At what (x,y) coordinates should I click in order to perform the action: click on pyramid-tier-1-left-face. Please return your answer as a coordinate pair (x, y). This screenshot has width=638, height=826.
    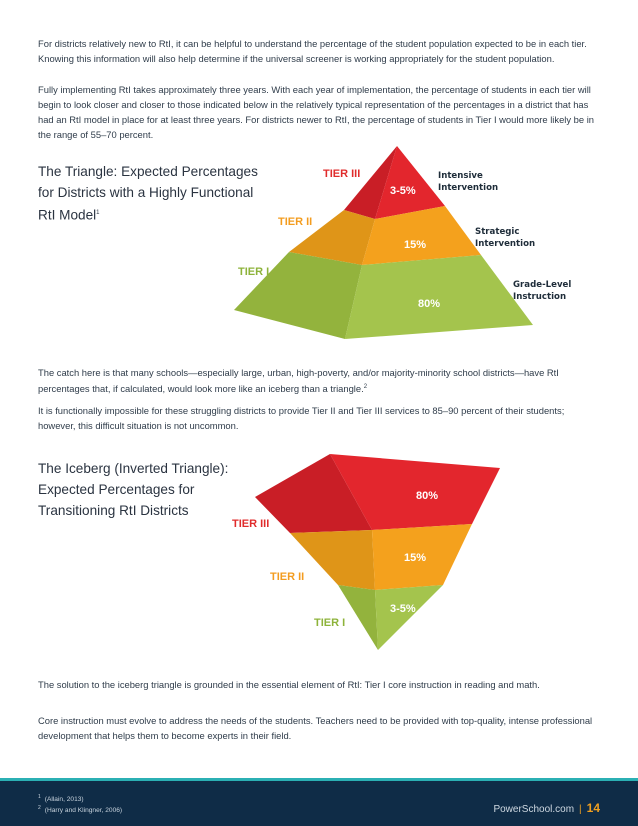
    Looking at the image, I should click on (298, 295).